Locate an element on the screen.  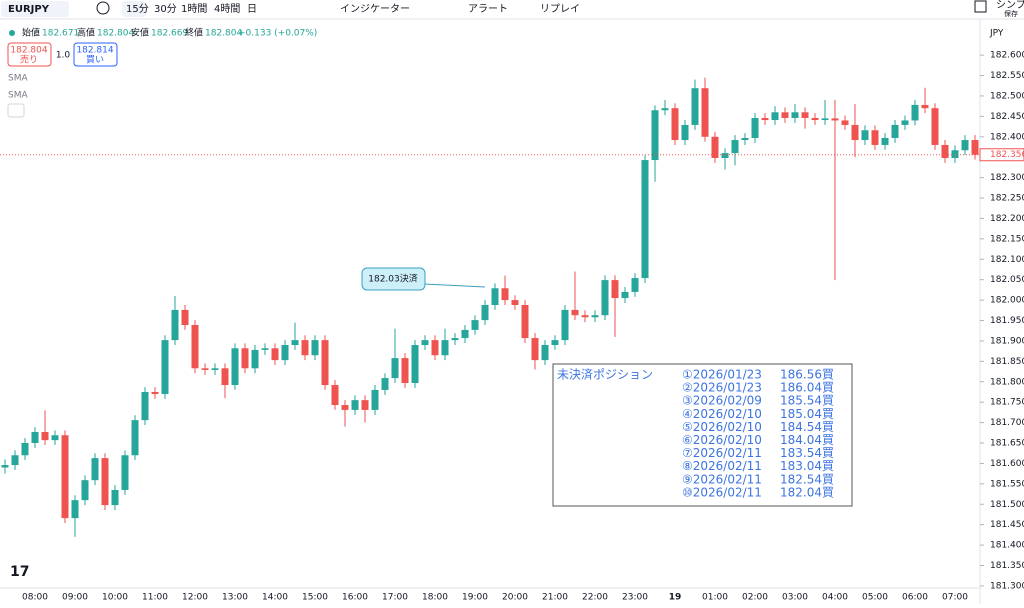
y-tick-label: 181.600 is located at coordinates (1007, 464).